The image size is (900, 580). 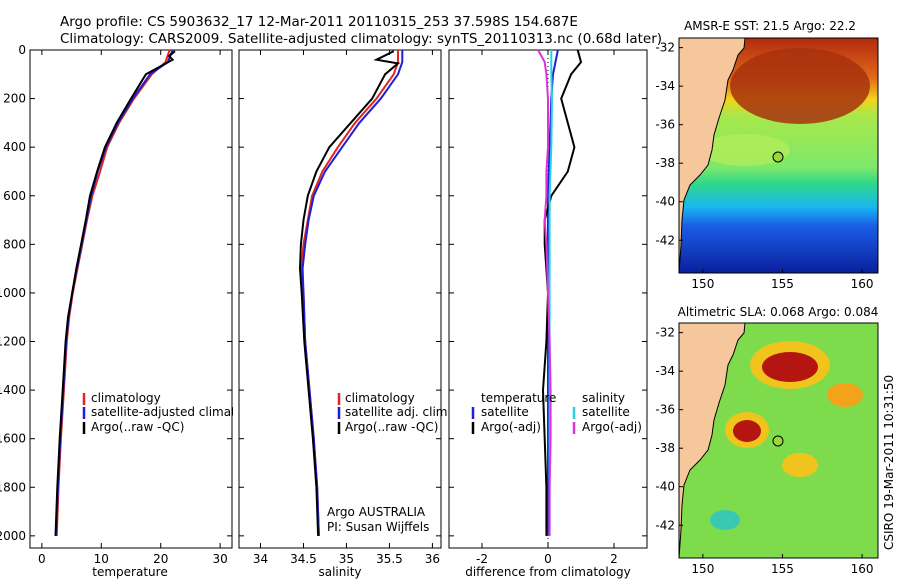 What do you see at coordinates (432, 559) in the screenshot?
I see `x-tick-label: 36` at bounding box center [432, 559].